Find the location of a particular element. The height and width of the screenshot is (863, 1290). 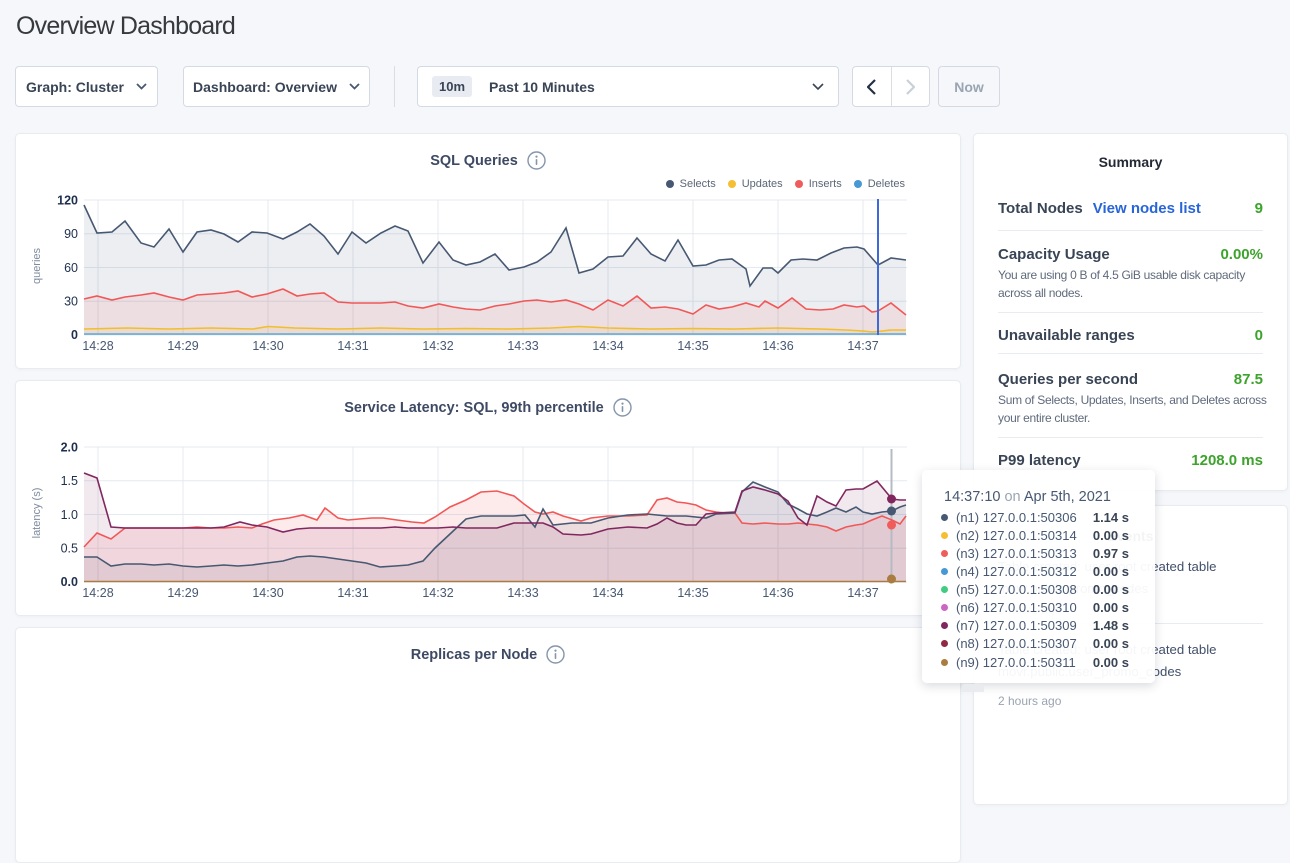

svg-text: 1.0 is located at coordinates (69, 515).